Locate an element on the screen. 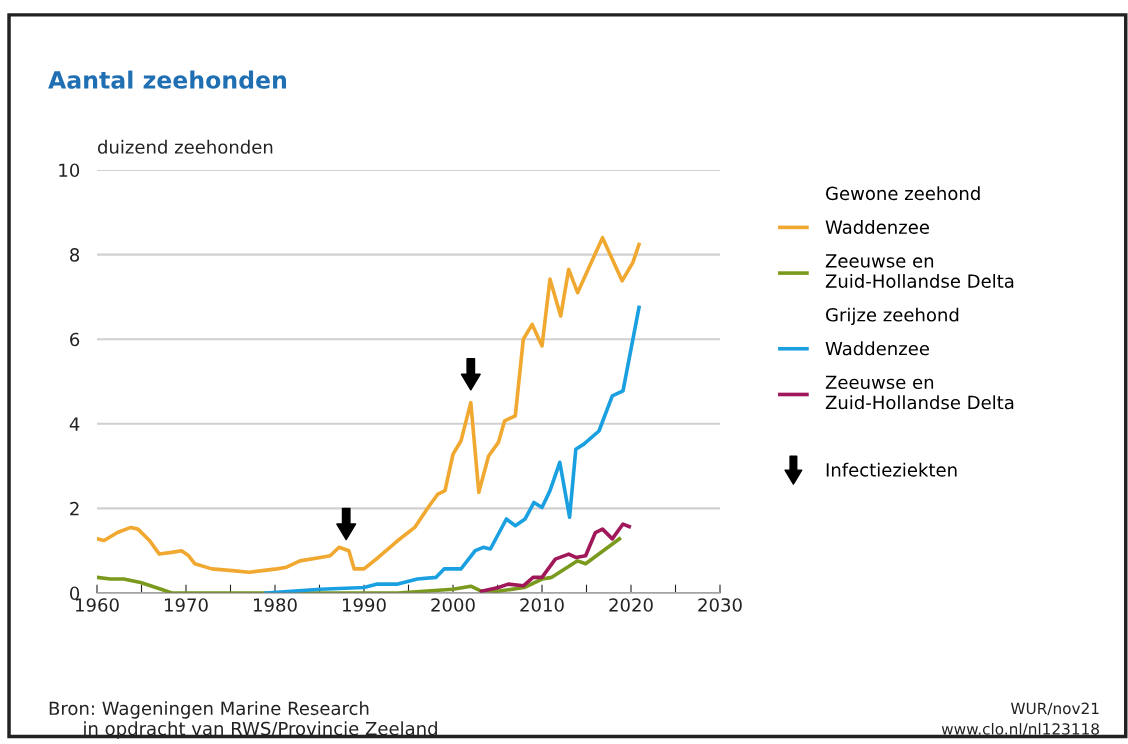 This screenshot has height=744, width=1128. y-tick-label: 4 is located at coordinates (74, 424).